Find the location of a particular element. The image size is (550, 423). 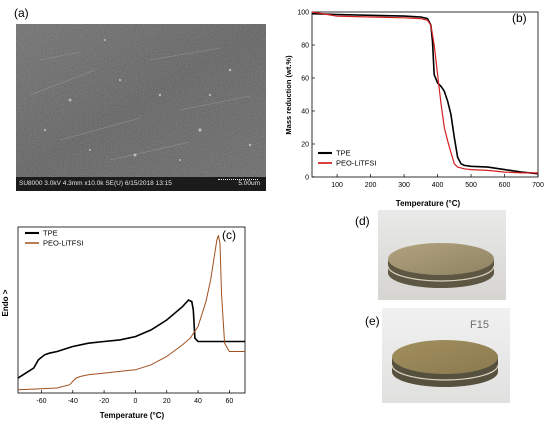

tga-legend-label-0: TPE is located at coordinates (343, 153).